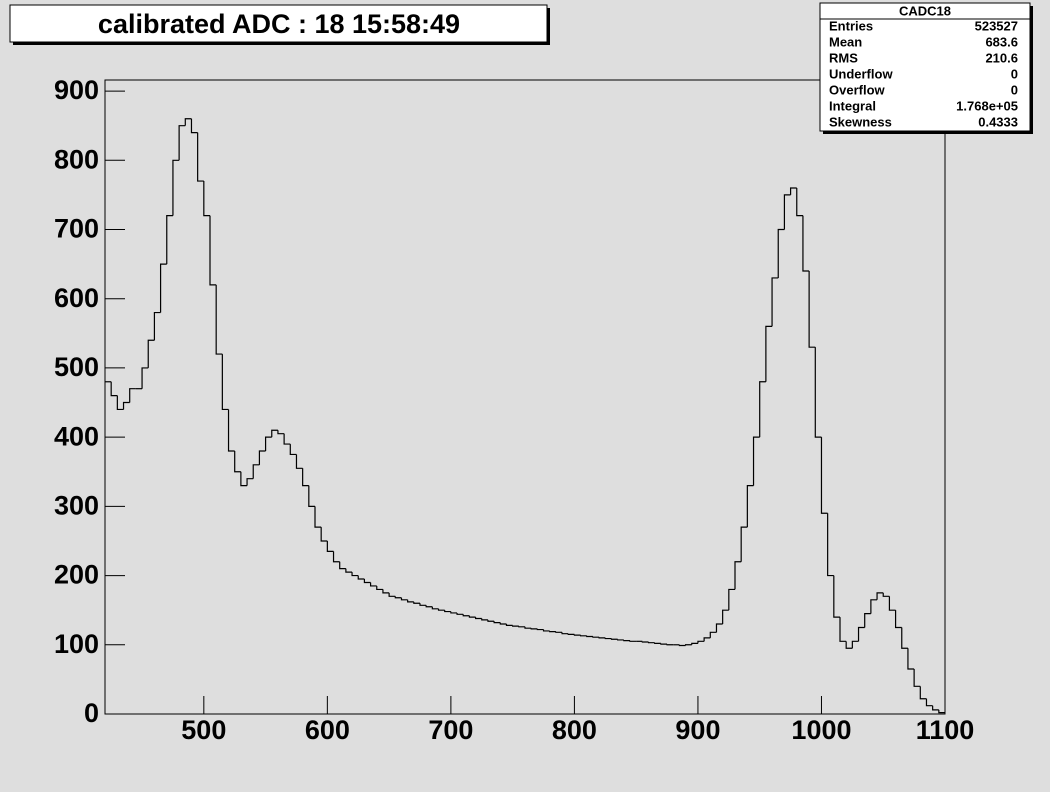  I want to click on x-tick-label: 500, so click(203, 730).